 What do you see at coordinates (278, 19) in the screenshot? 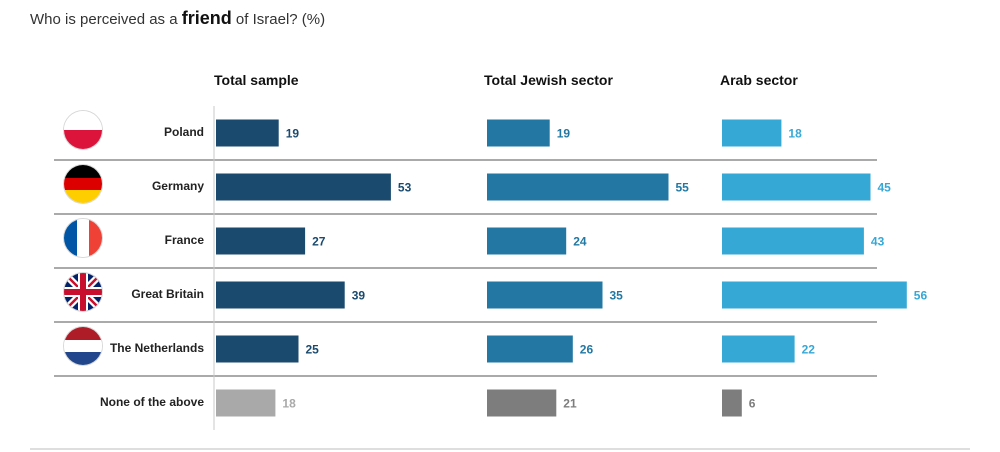
I see `title-suffix: of Israel? (%)` at bounding box center [278, 19].